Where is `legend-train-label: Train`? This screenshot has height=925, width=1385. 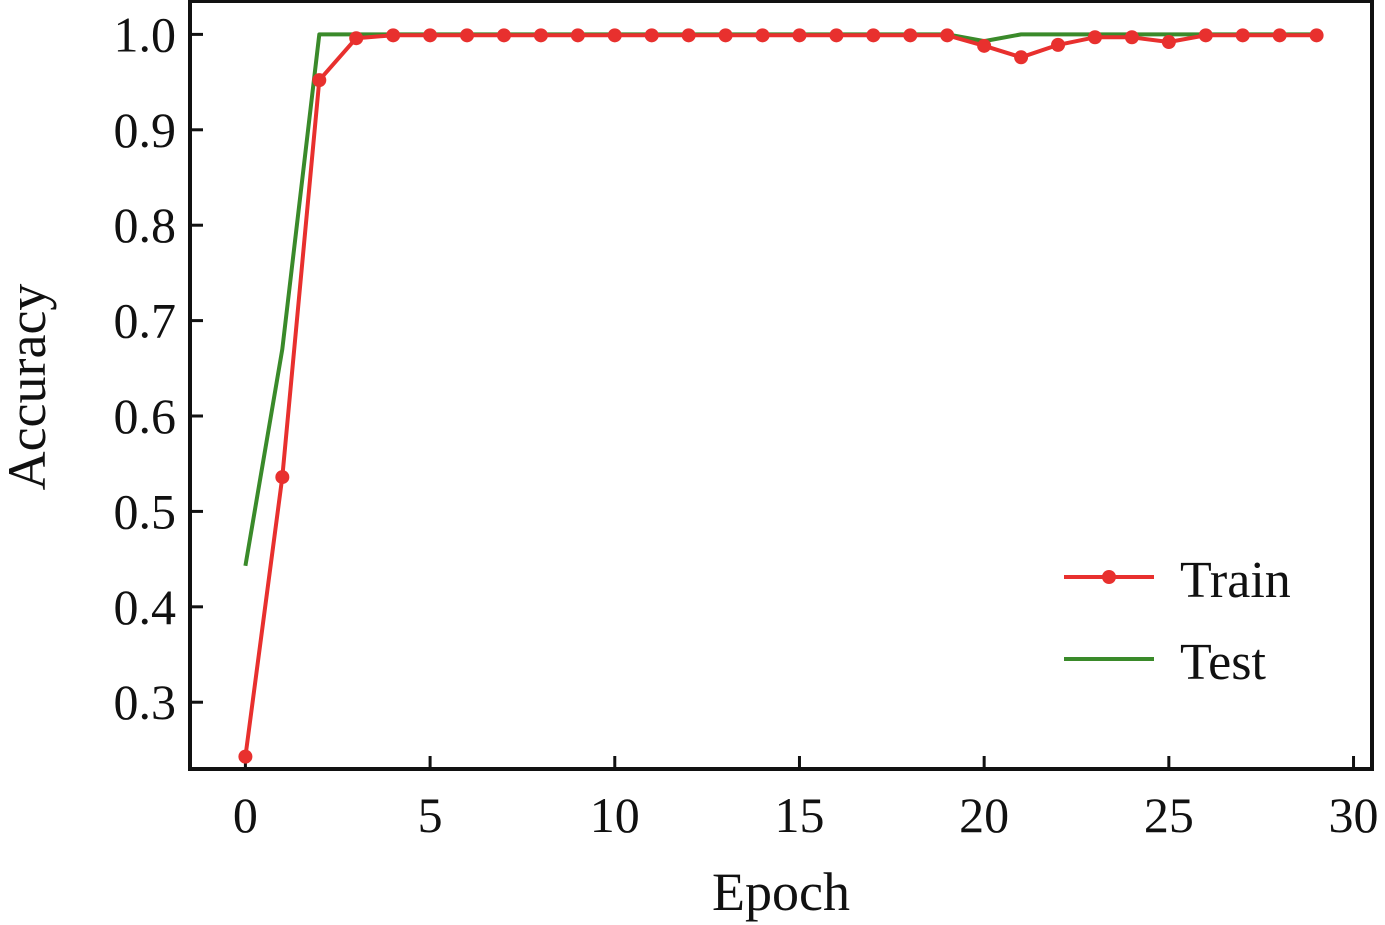 legend-train-label: Train is located at coordinates (1235, 580).